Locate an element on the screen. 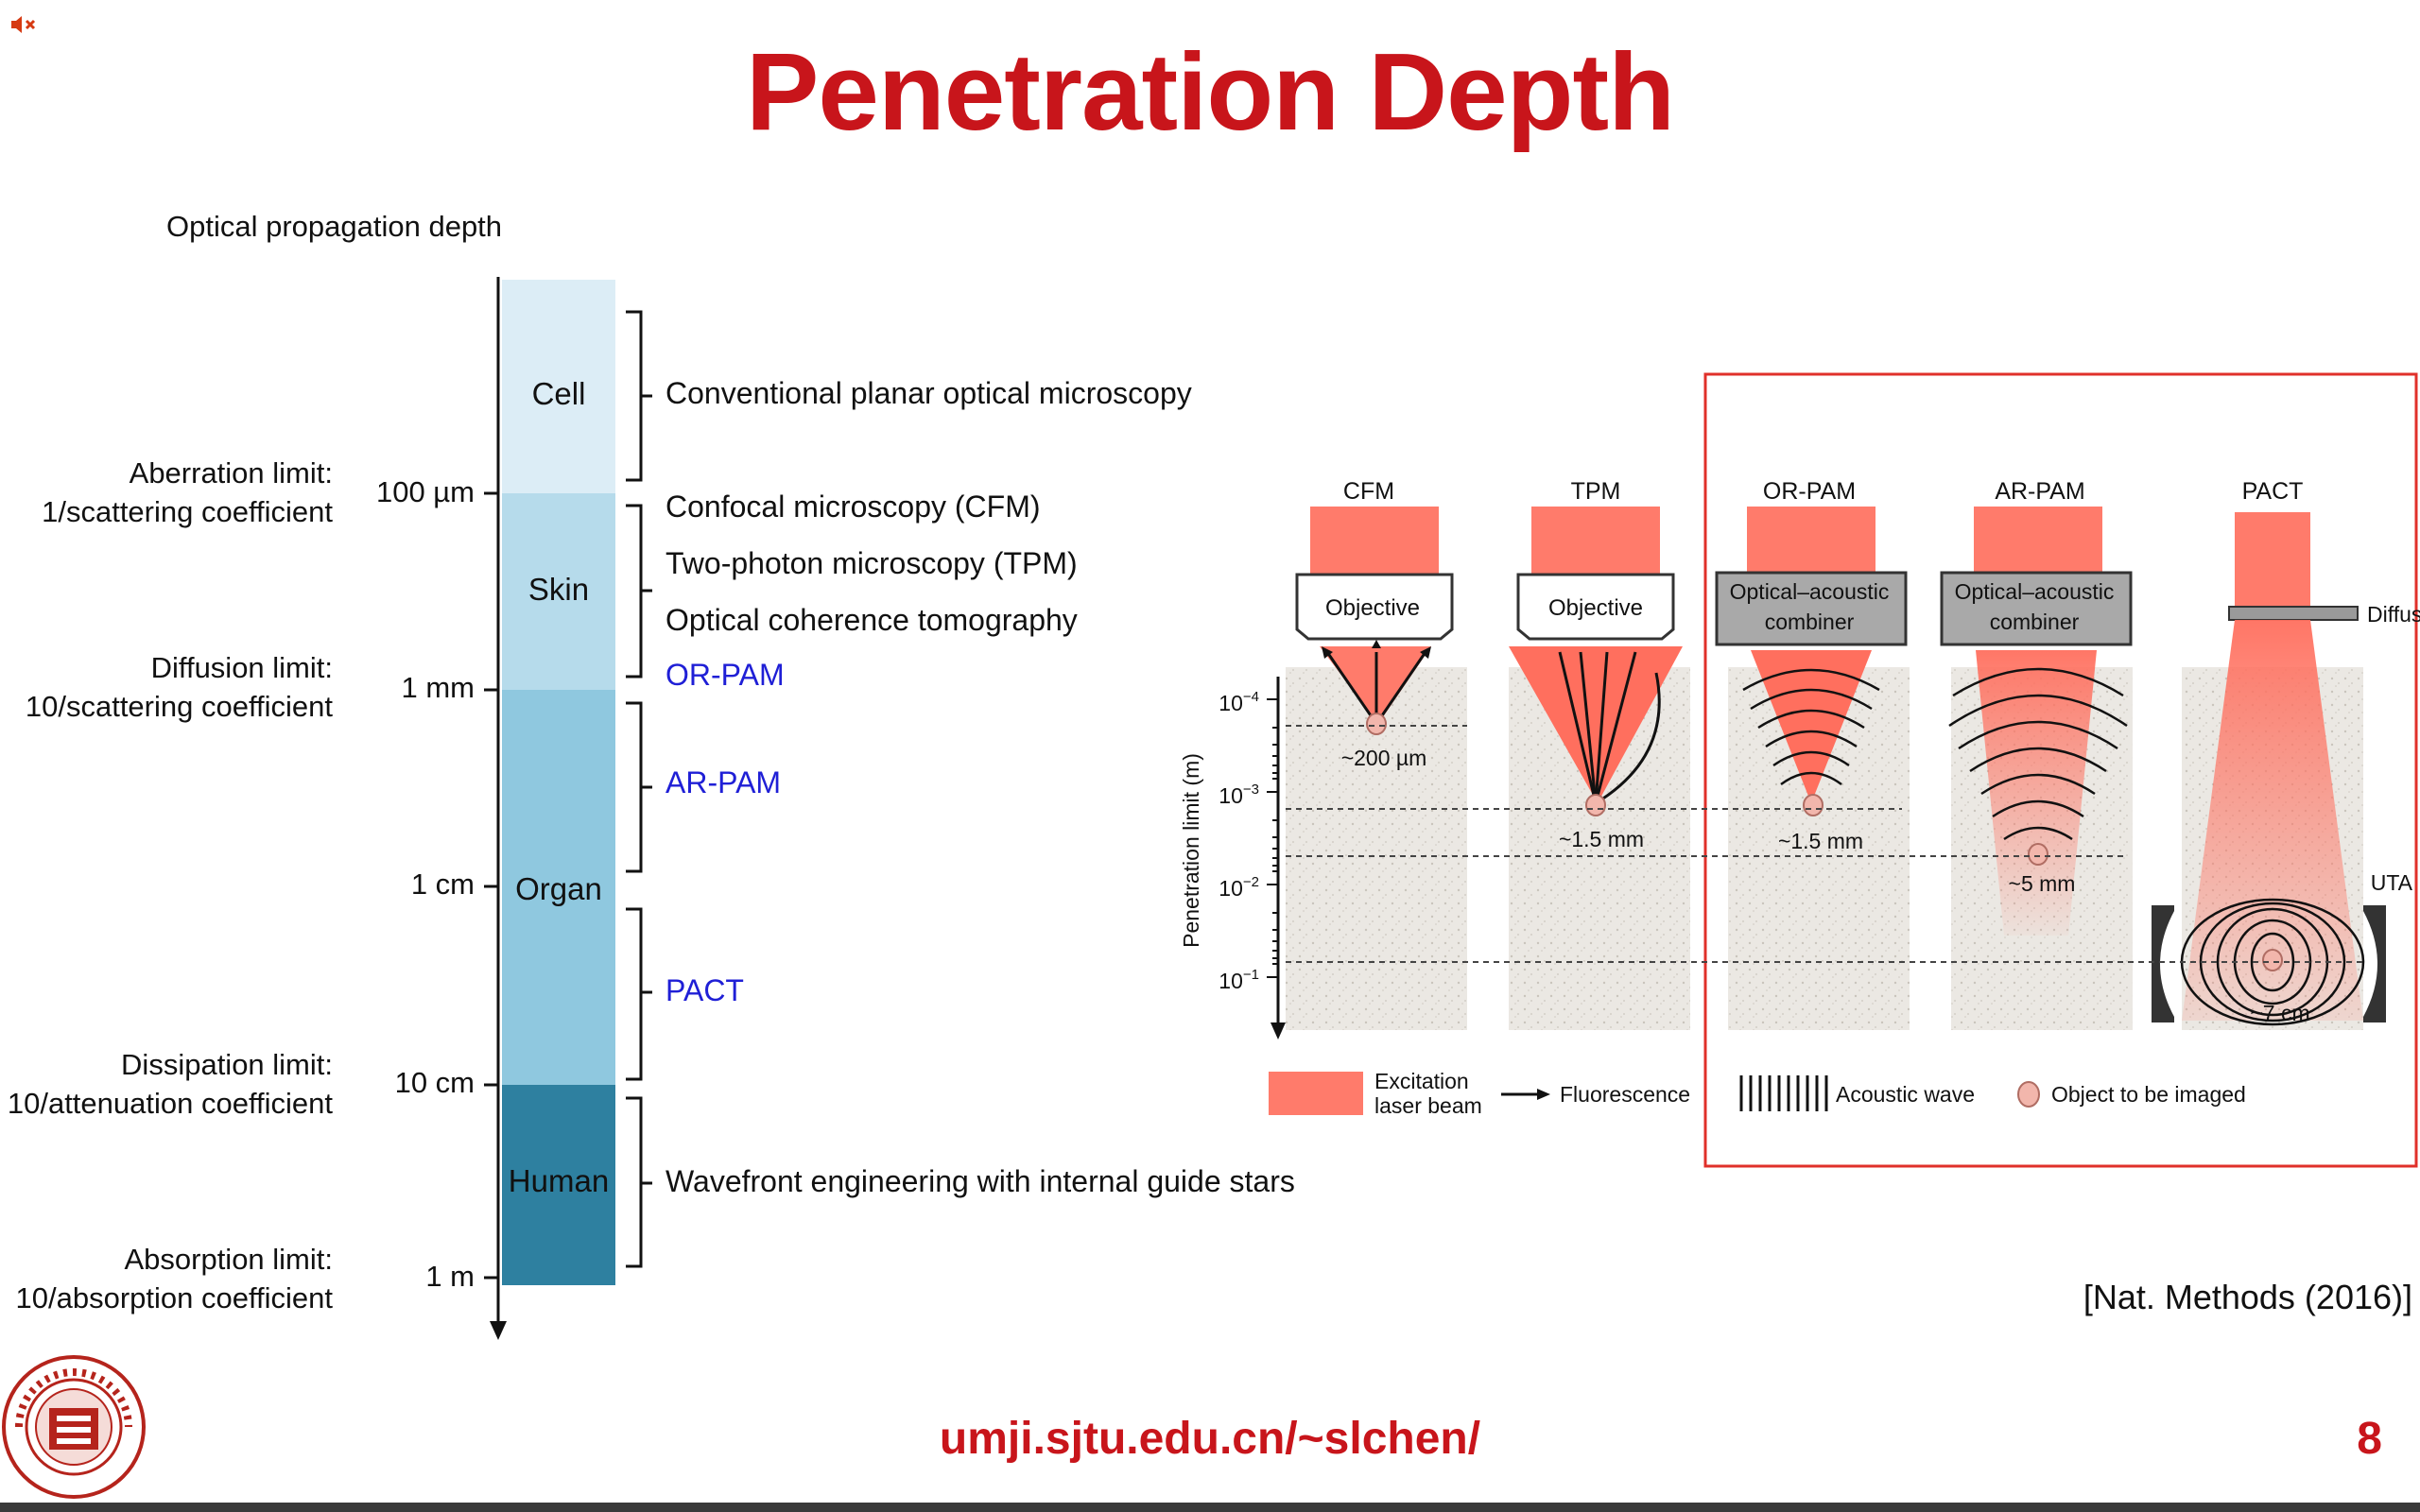  segment-label-cell: Cell is located at coordinates (558, 393).